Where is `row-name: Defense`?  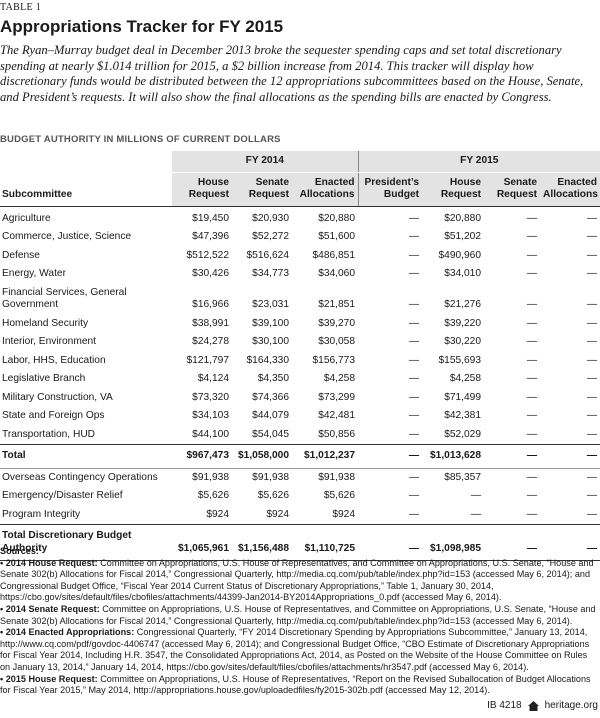 row-name: Defense is located at coordinates (21, 255).